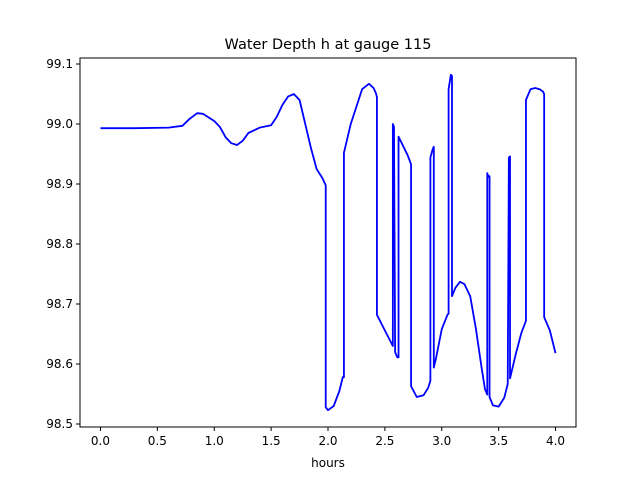  Describe the element at coordinates (328, 463) in the screenshot. I see `x-axis-label: hours` at that location.